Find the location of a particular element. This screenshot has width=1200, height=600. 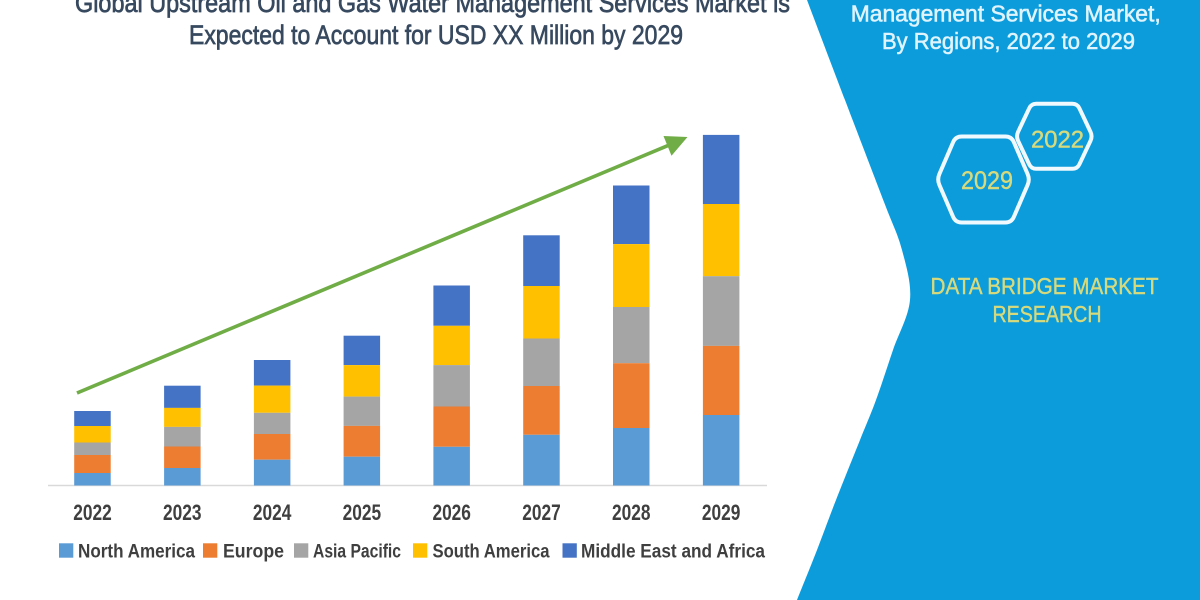

svg-text: North America is located at coordinates (136, 552).